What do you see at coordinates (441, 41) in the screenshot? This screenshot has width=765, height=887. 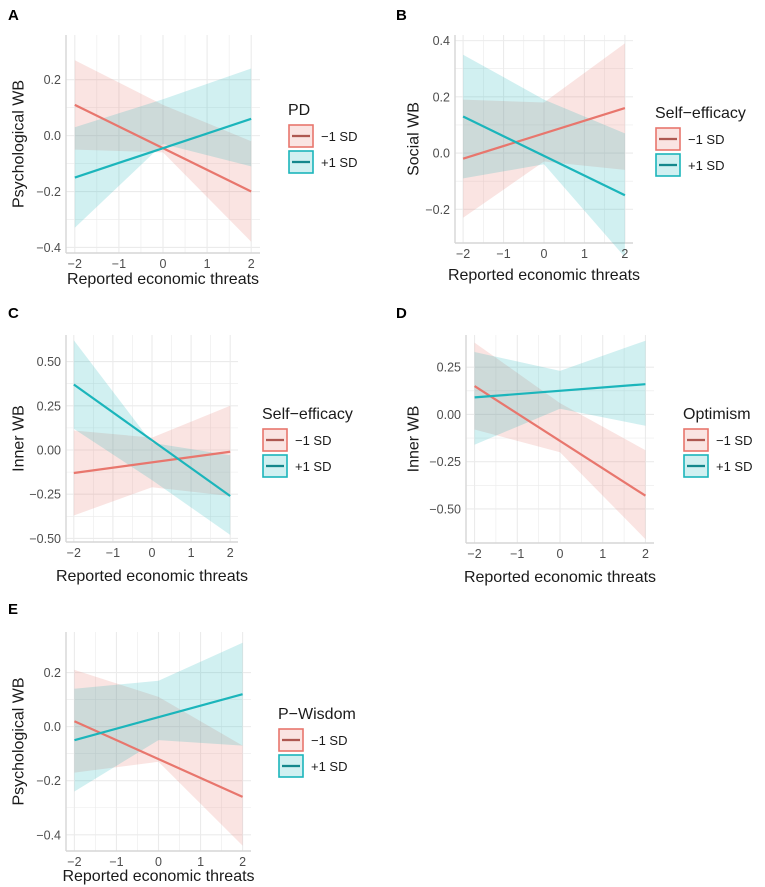 I see `y-tick-label: 0.4` at bounding box center [441, 41].